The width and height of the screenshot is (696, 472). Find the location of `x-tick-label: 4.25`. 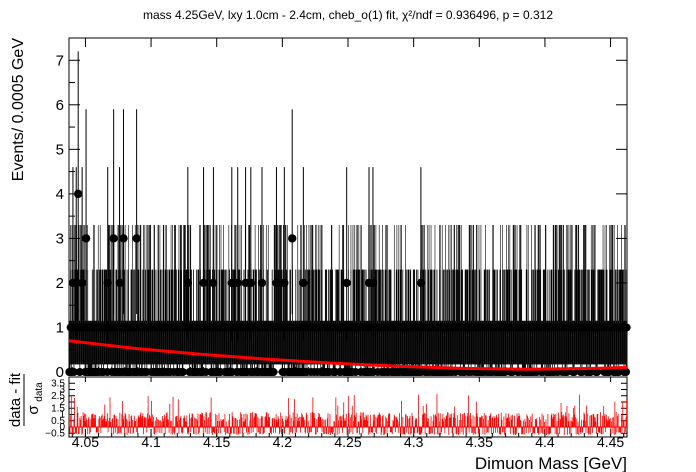

x-tick-label: 4.25 is located at coordinates (347, 442).